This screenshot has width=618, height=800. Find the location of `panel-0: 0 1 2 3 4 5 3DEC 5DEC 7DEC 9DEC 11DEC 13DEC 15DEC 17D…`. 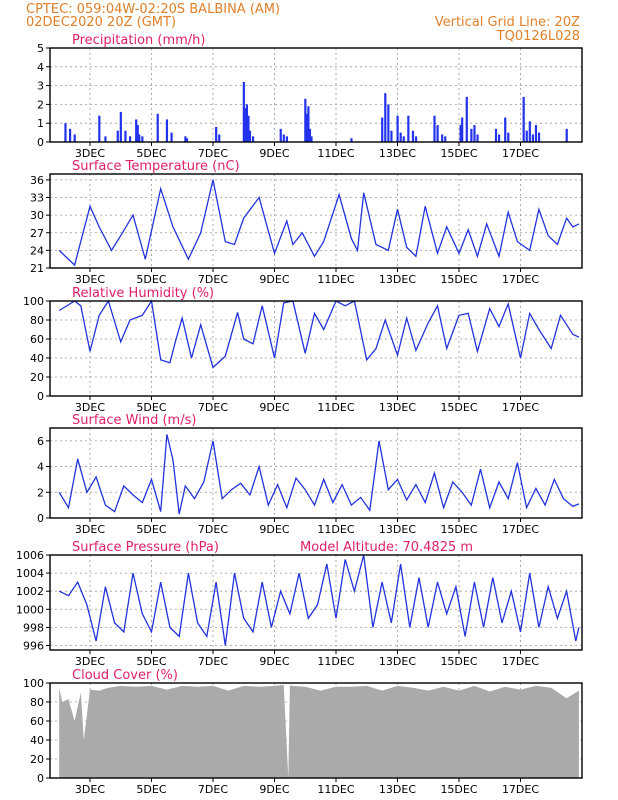

panel-0: 0 1 2 3 4 5 3DEC 5DEC 7DEC 9DEC 11DEC 13DEC 15DEC 17D… is located at coordinates (310, 96).